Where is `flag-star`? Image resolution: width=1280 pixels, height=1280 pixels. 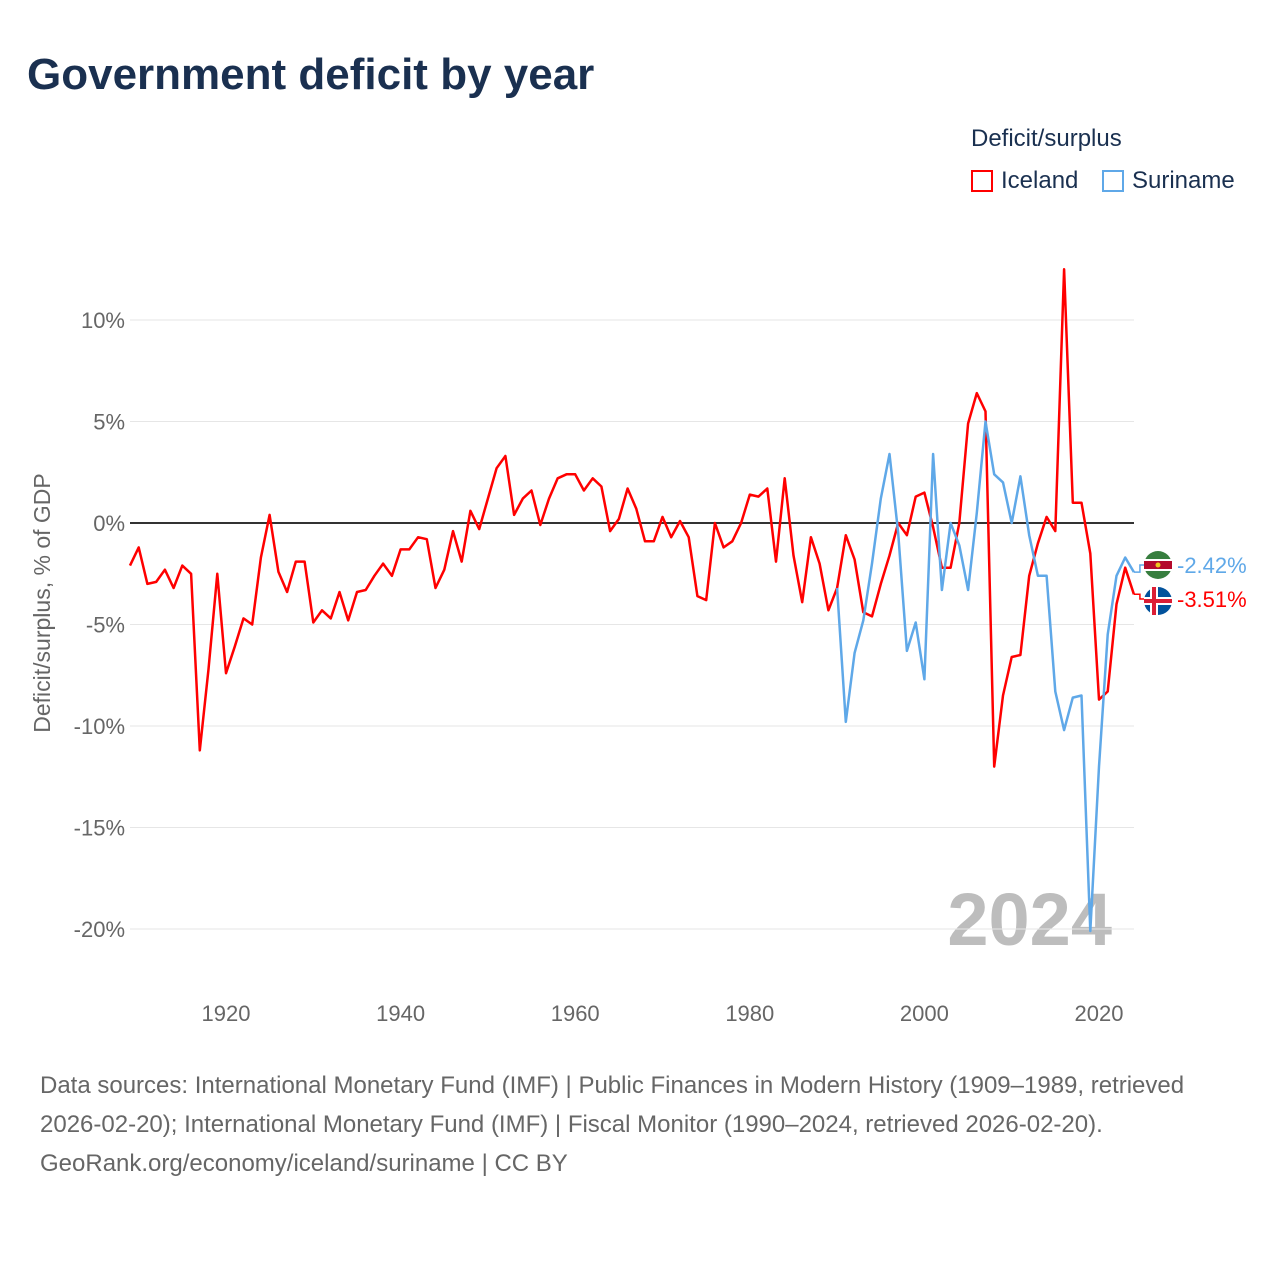
flag-star is located at coordinates (1158, 565).